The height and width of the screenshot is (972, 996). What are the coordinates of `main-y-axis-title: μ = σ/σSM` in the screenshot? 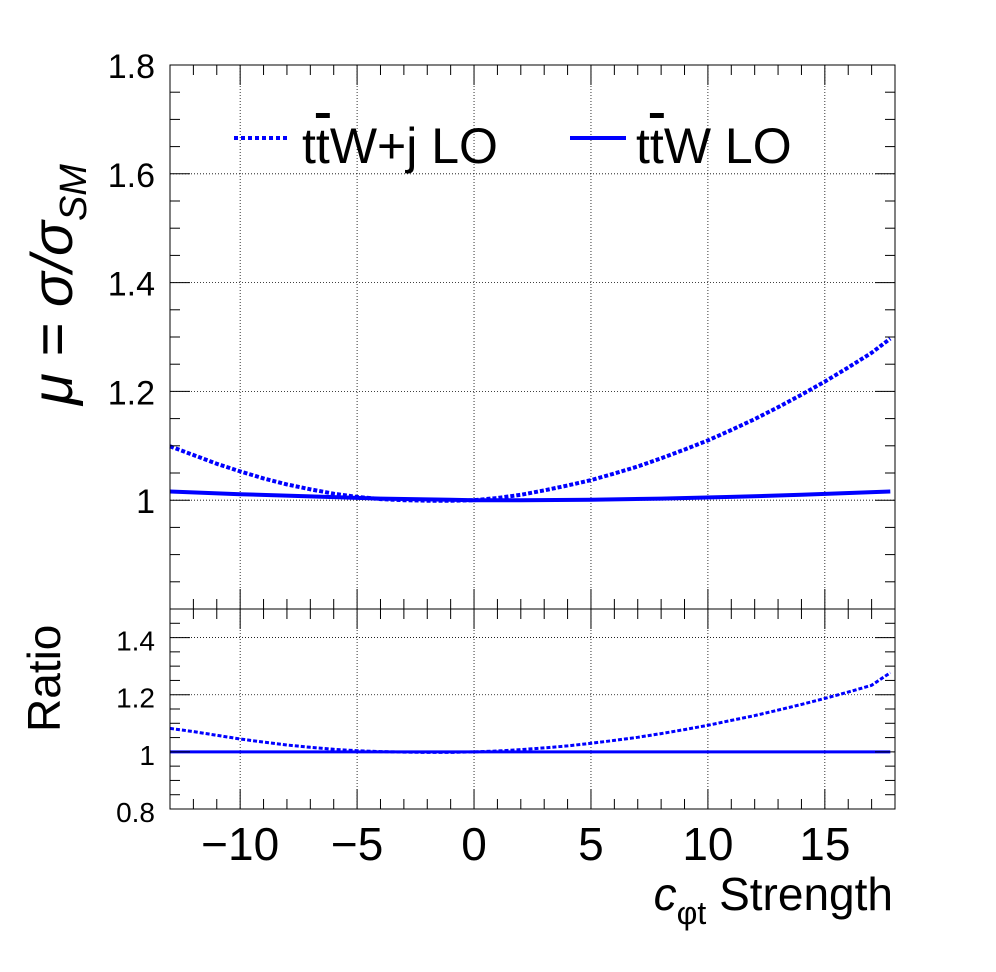 It's located at (57, 285).